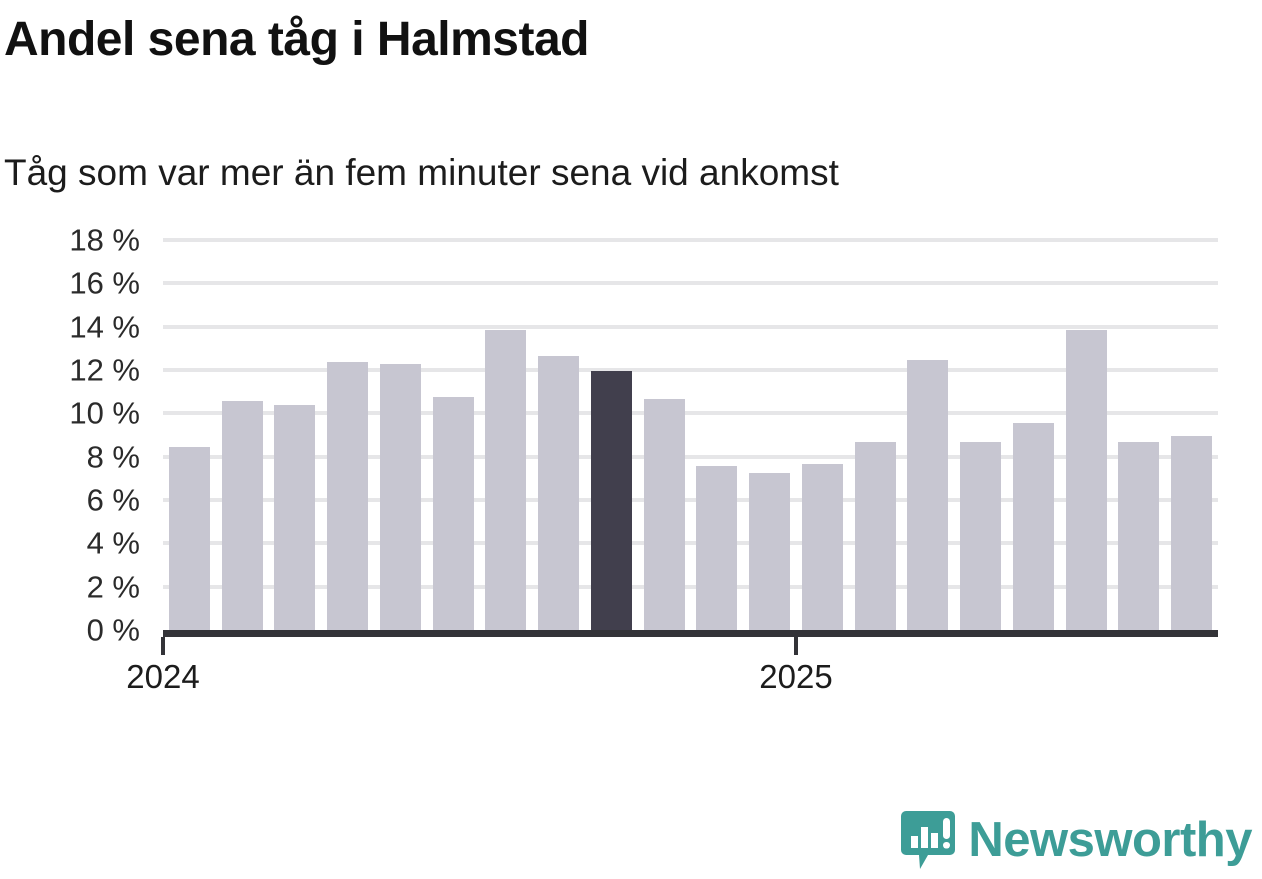 This screenshot has width=1262, height=879. I want to click on y-axis-tick-label: 14 %, so click(104, 327).